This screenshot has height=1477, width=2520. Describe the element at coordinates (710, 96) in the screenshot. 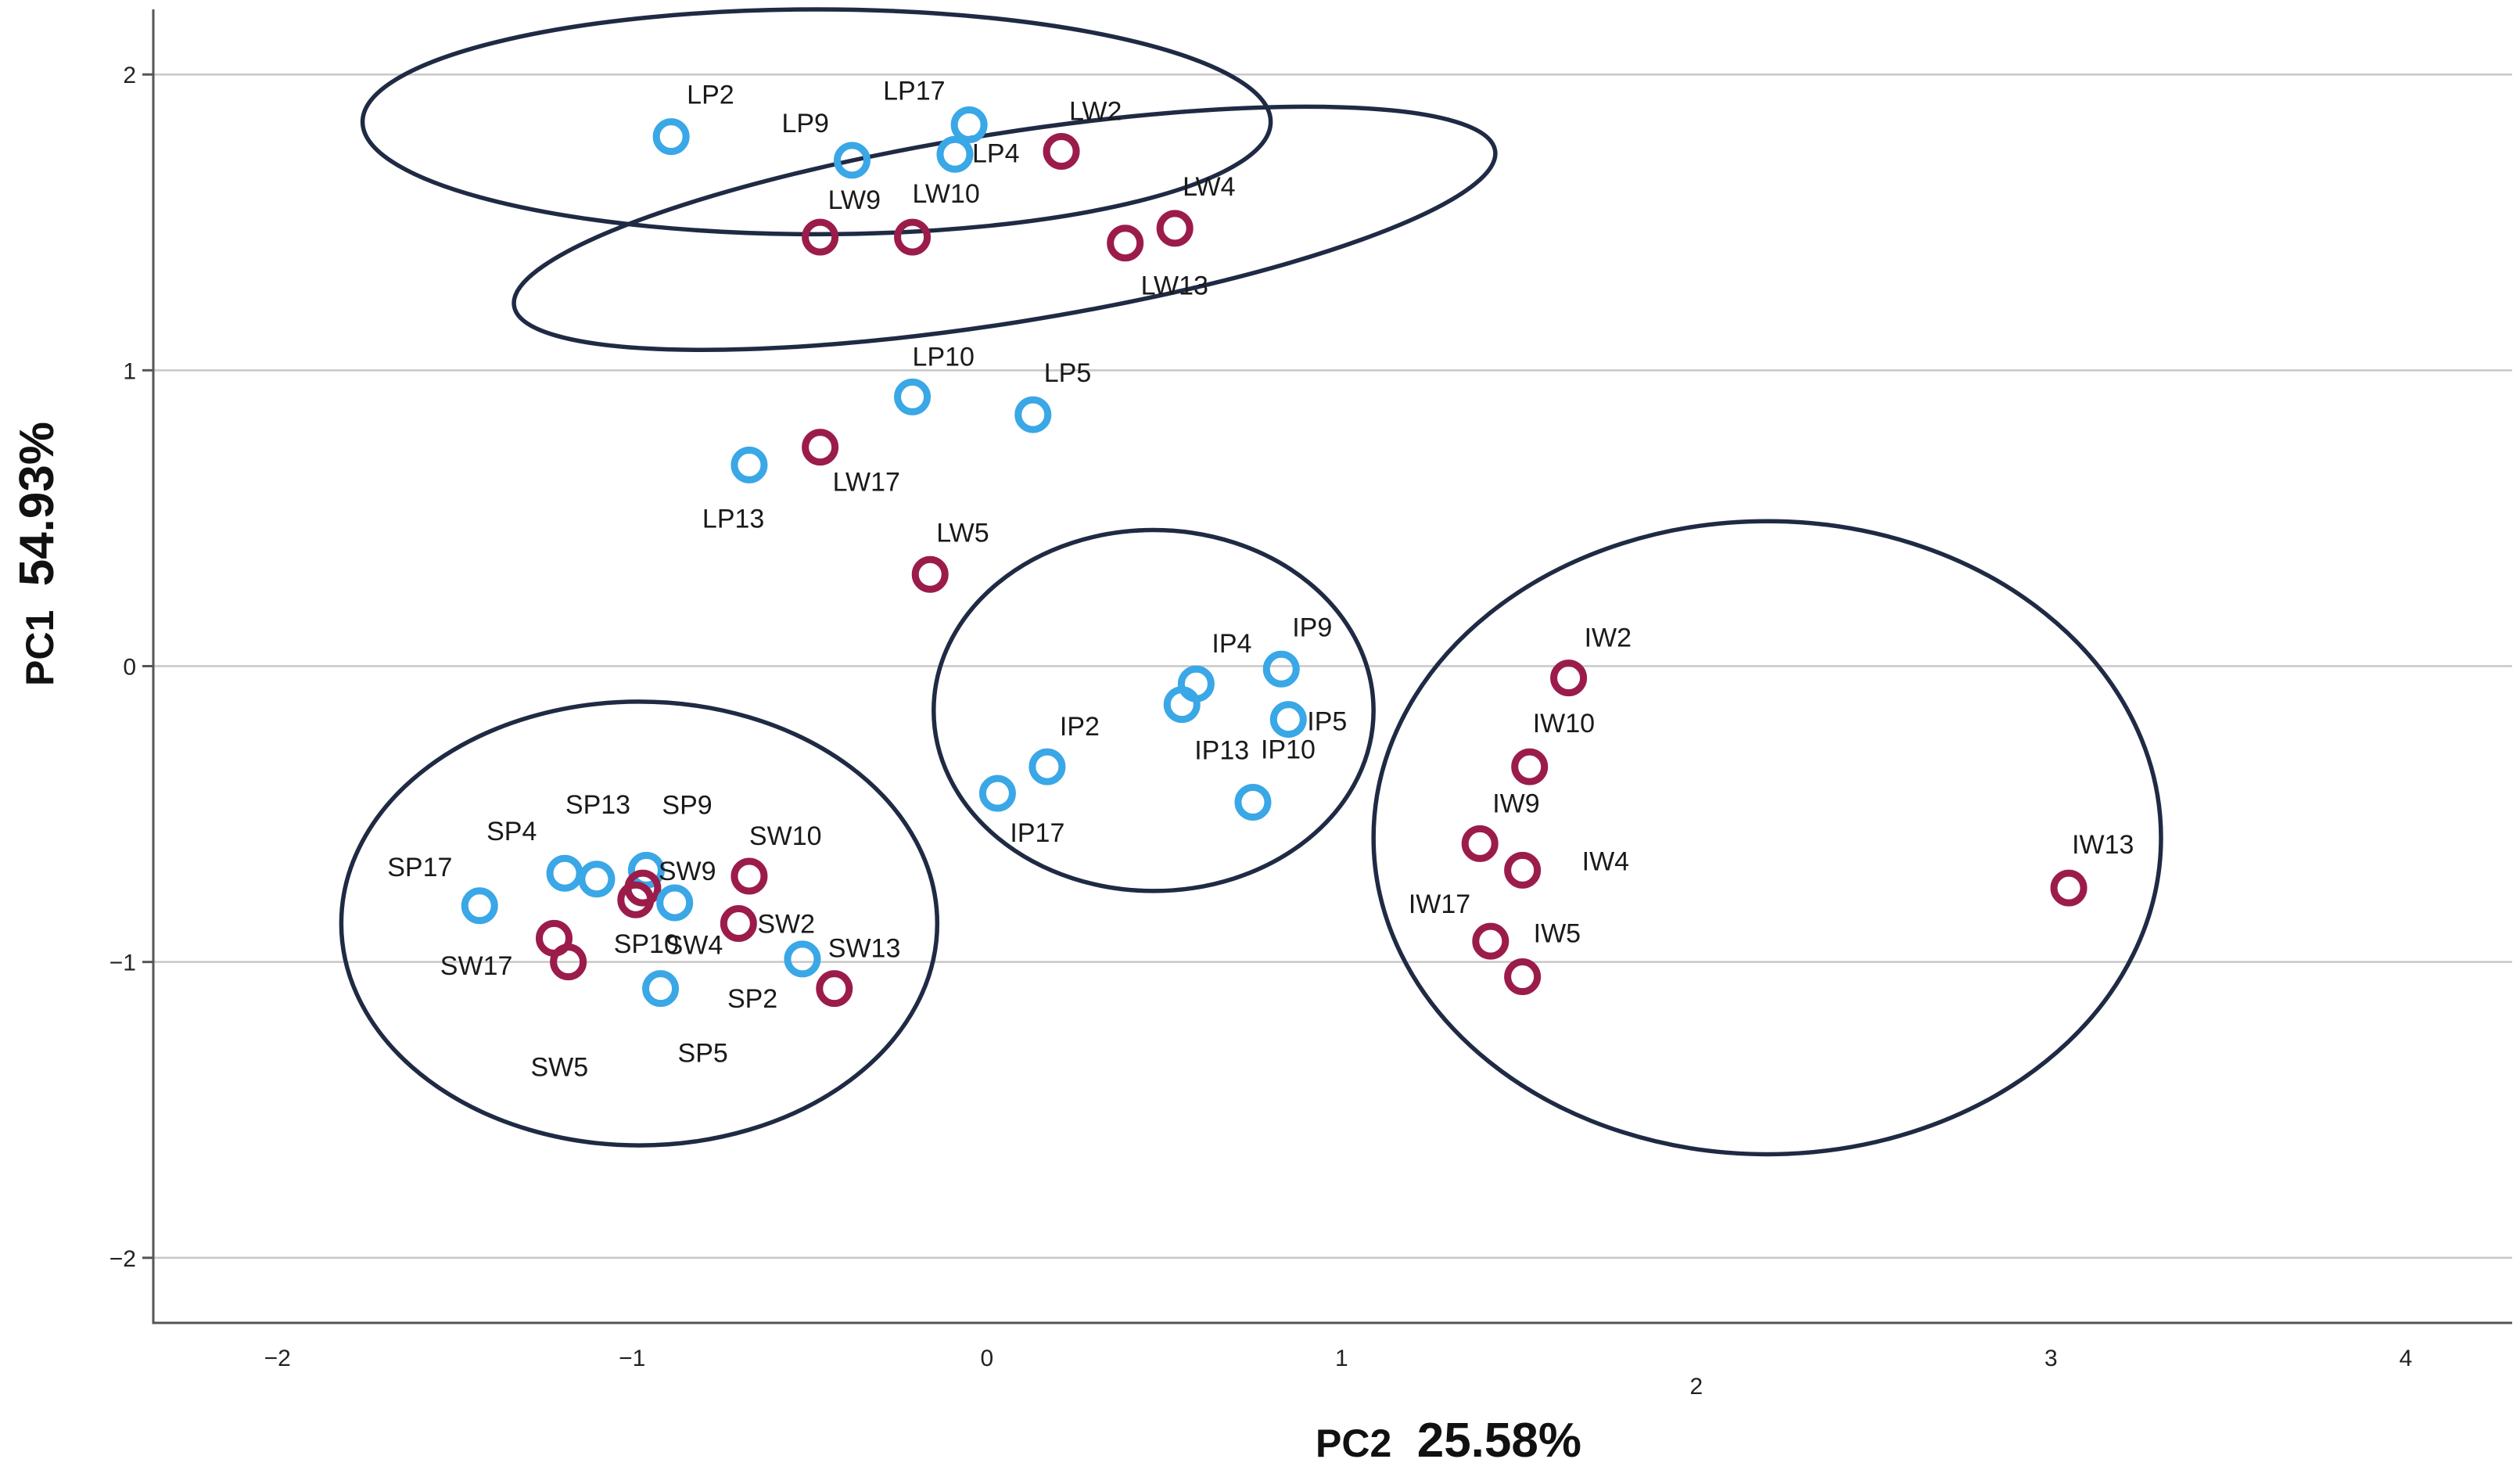

I see `point-label-lp2: LP2` at that location.